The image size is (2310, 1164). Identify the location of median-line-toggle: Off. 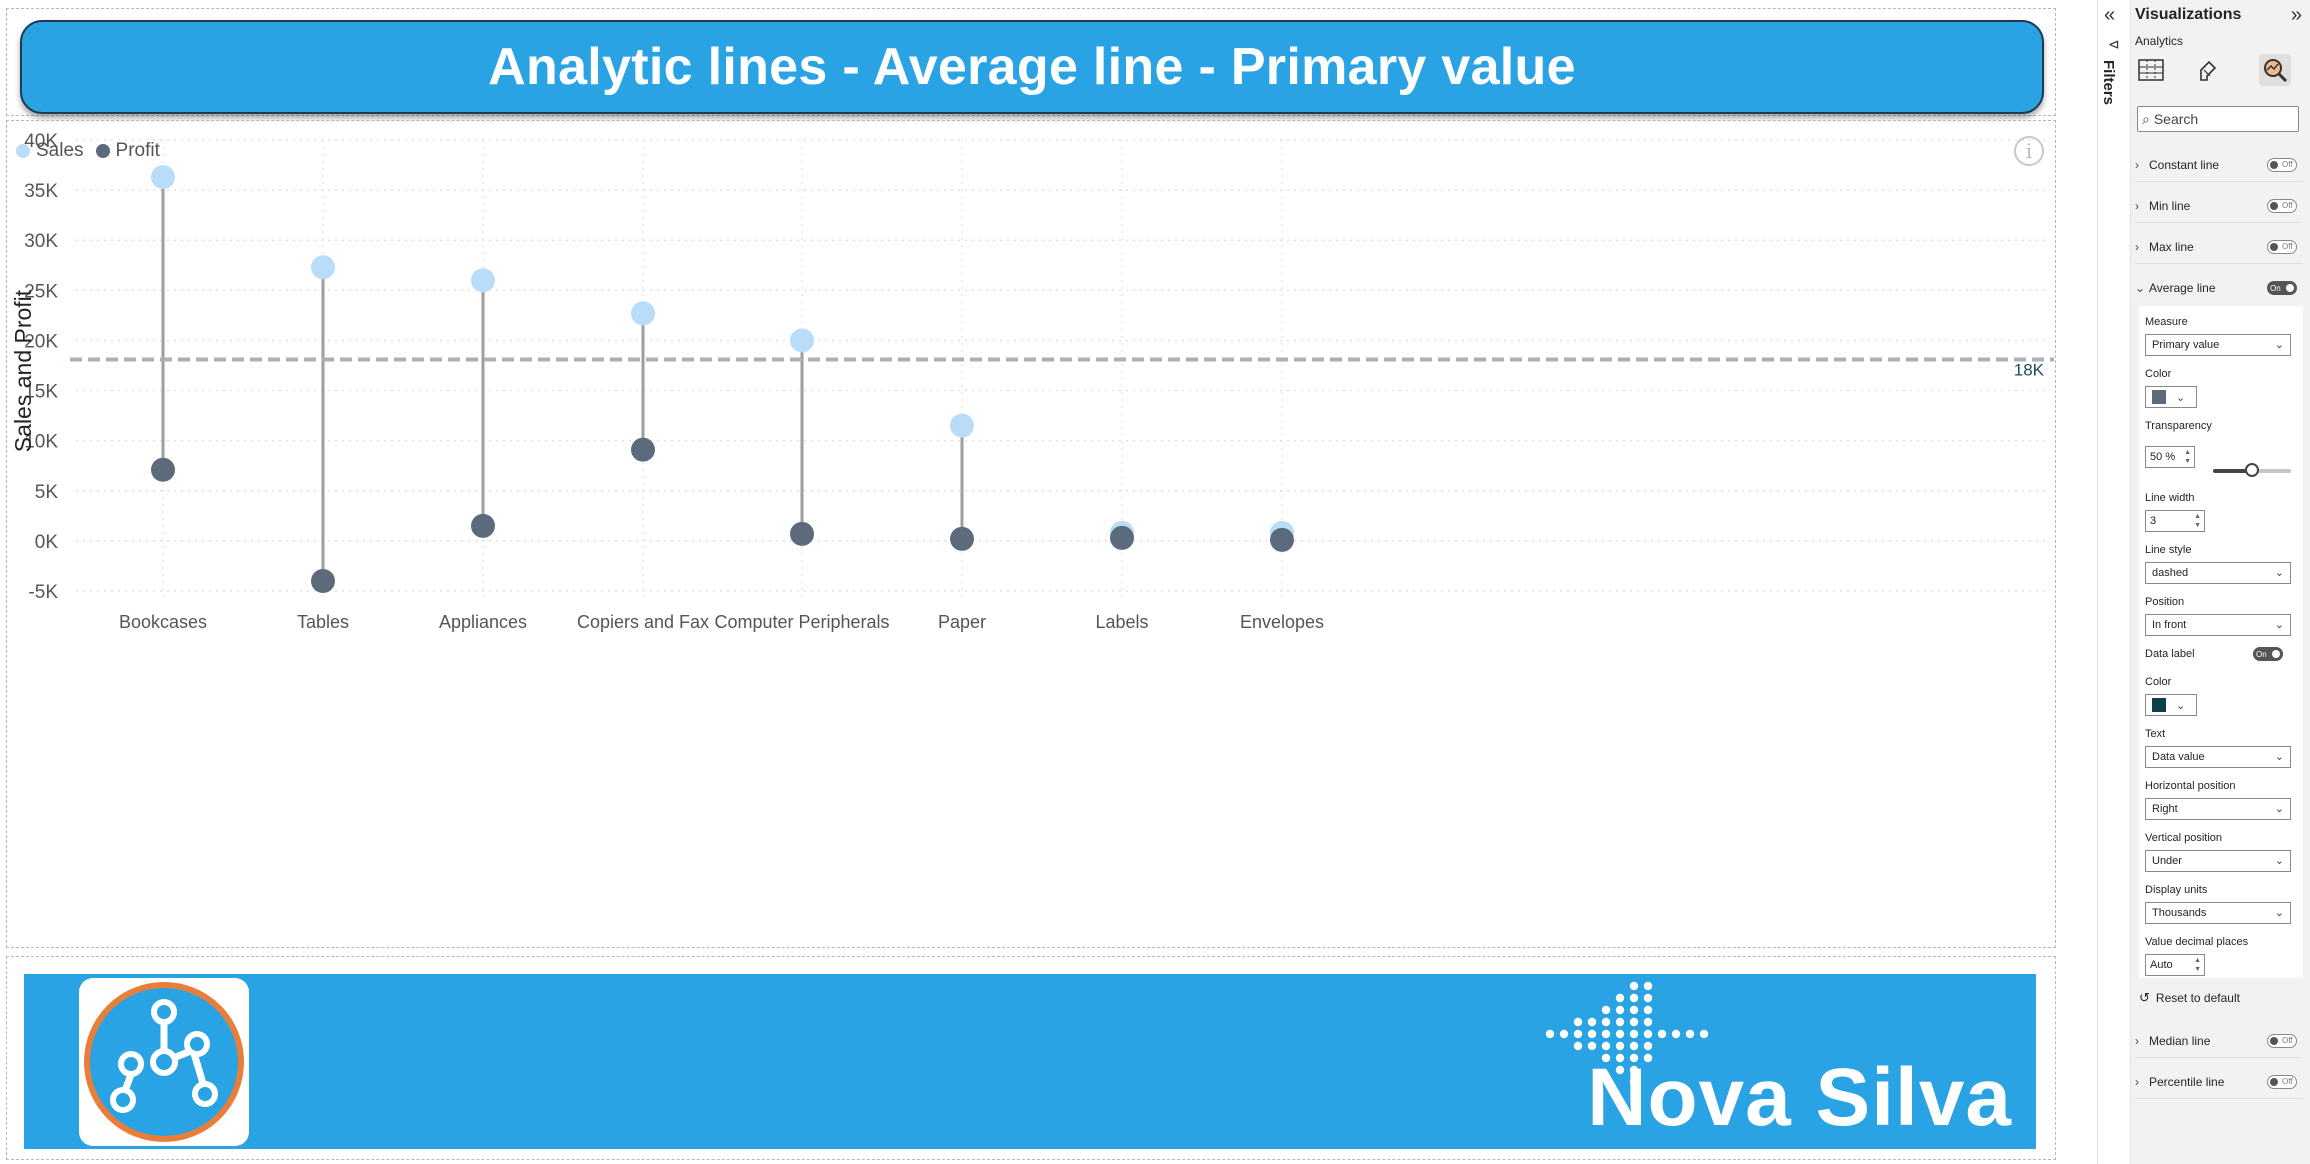
(2282, 1040).